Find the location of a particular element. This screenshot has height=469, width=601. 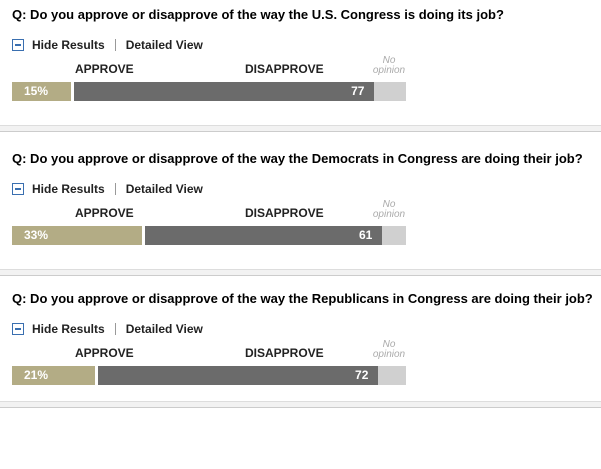

approve-bar: 33% is located at coordinates (77, 235).